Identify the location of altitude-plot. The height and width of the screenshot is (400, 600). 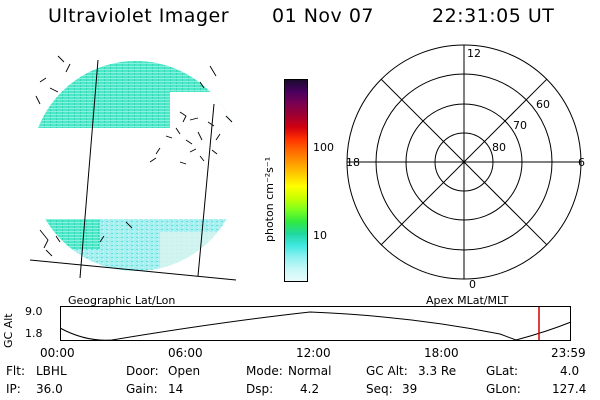
(316, 323).